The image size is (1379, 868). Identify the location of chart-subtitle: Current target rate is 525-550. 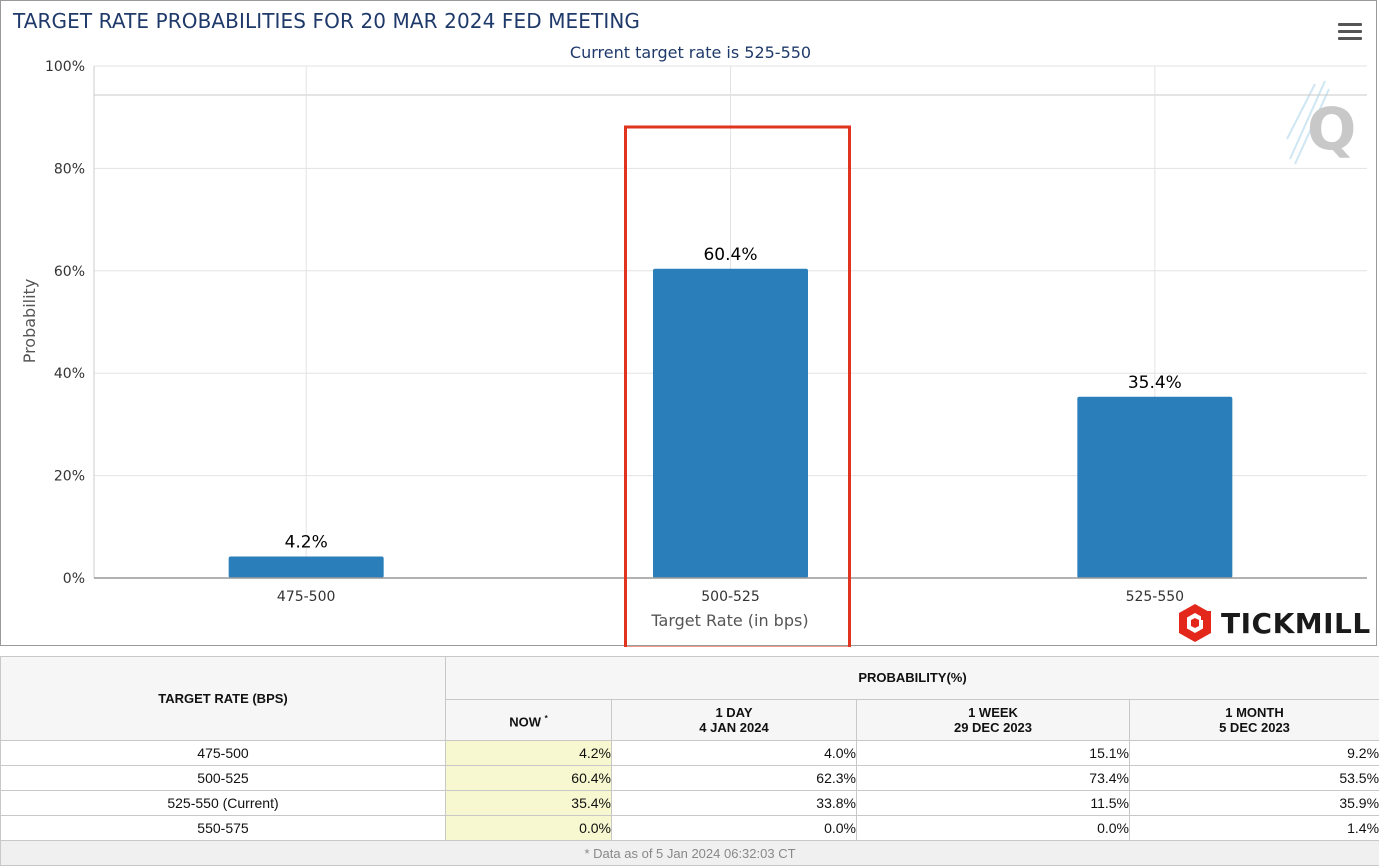
(690, 52).